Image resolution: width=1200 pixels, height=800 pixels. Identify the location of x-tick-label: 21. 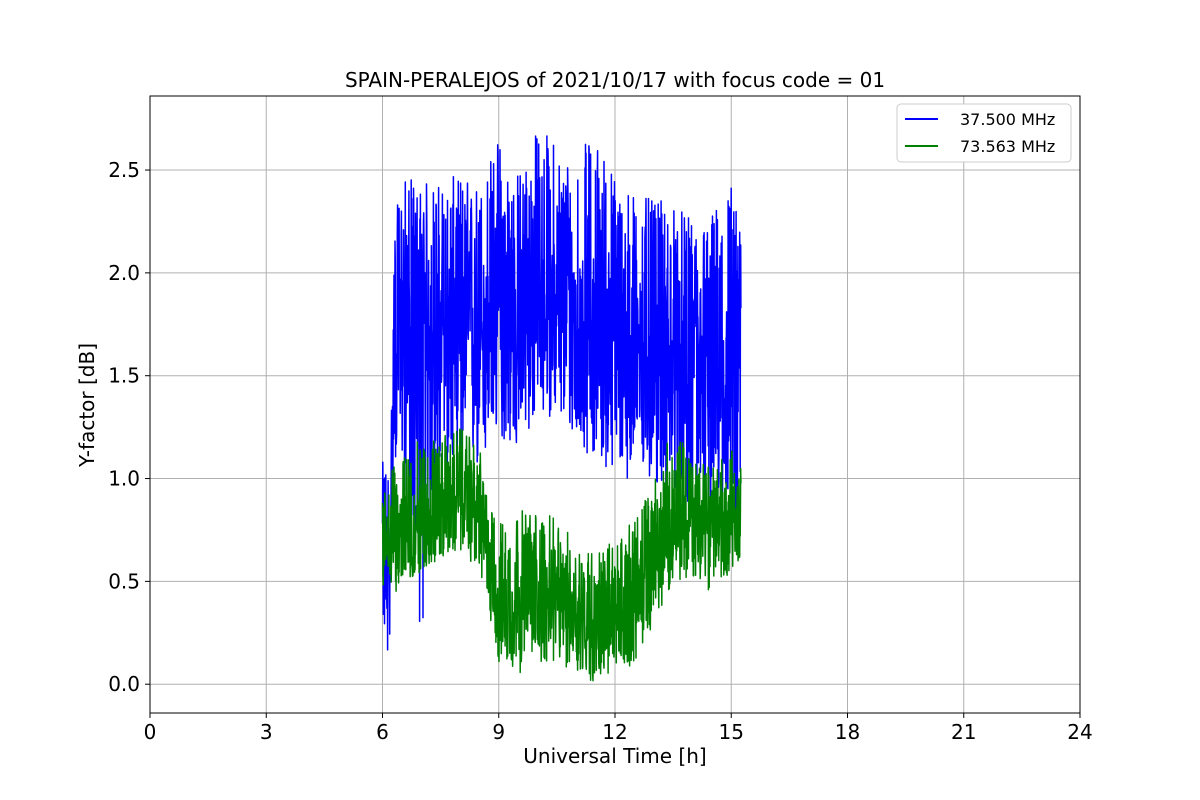
(963, 732).